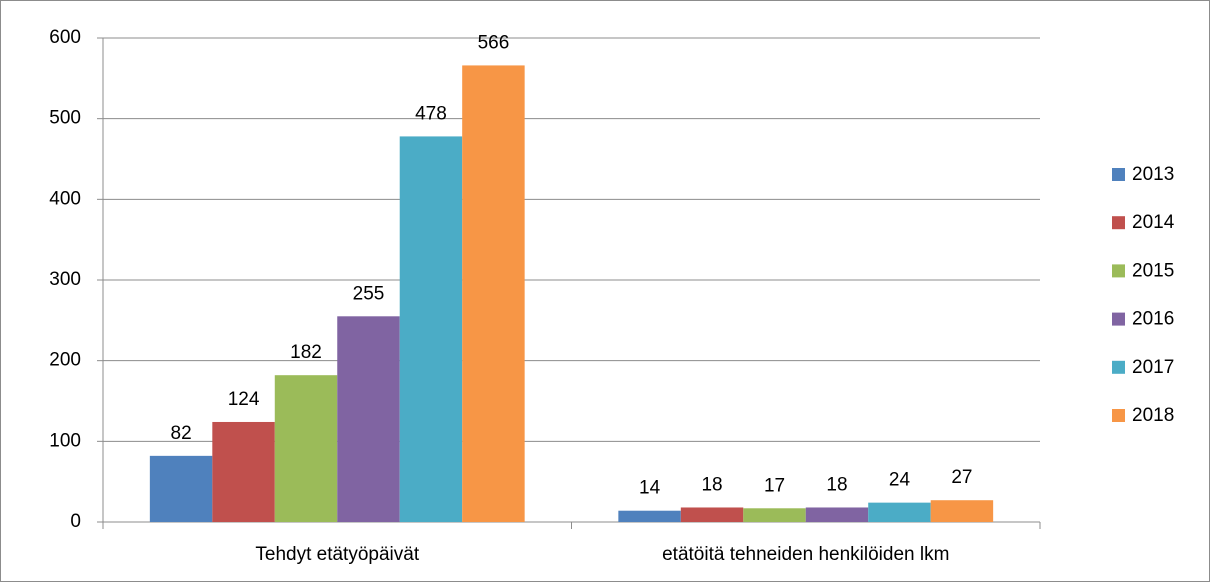 The width and height of the screenshot is (1211, 582). Describe the element at coordinates (1153, 222) in the screenshot. I see `legend-label: 2014` at that location.